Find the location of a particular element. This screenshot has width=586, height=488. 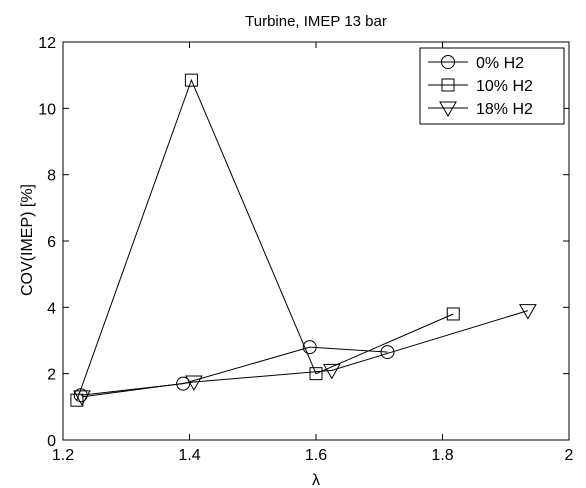

legend: 0% H2 10% H2 18% H2 is located at coordinates (492, 86).